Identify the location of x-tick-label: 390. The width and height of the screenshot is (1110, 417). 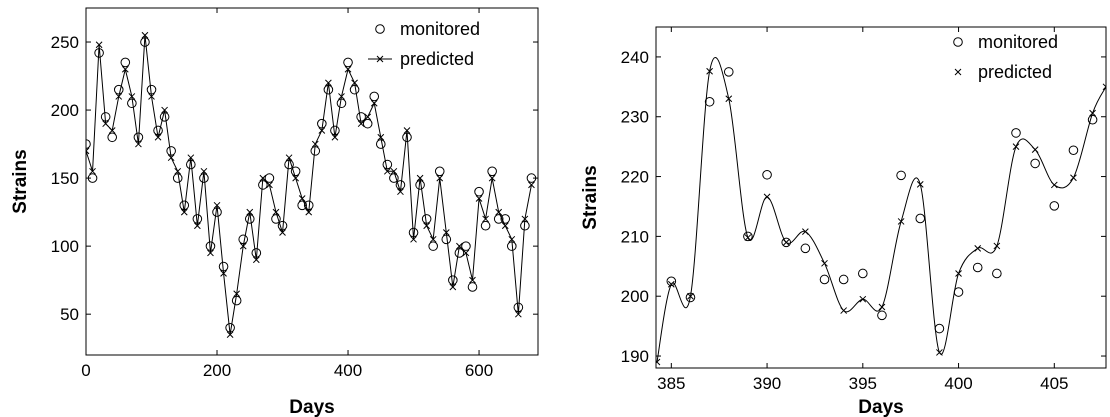
(767, 383).